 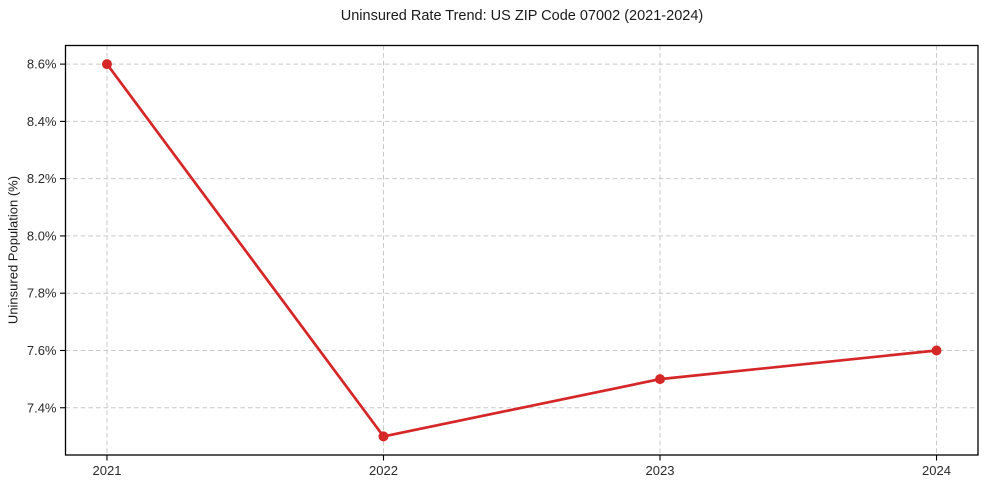 I want to click on y-tick-label: 8.4%, so click(x=42, y=121).